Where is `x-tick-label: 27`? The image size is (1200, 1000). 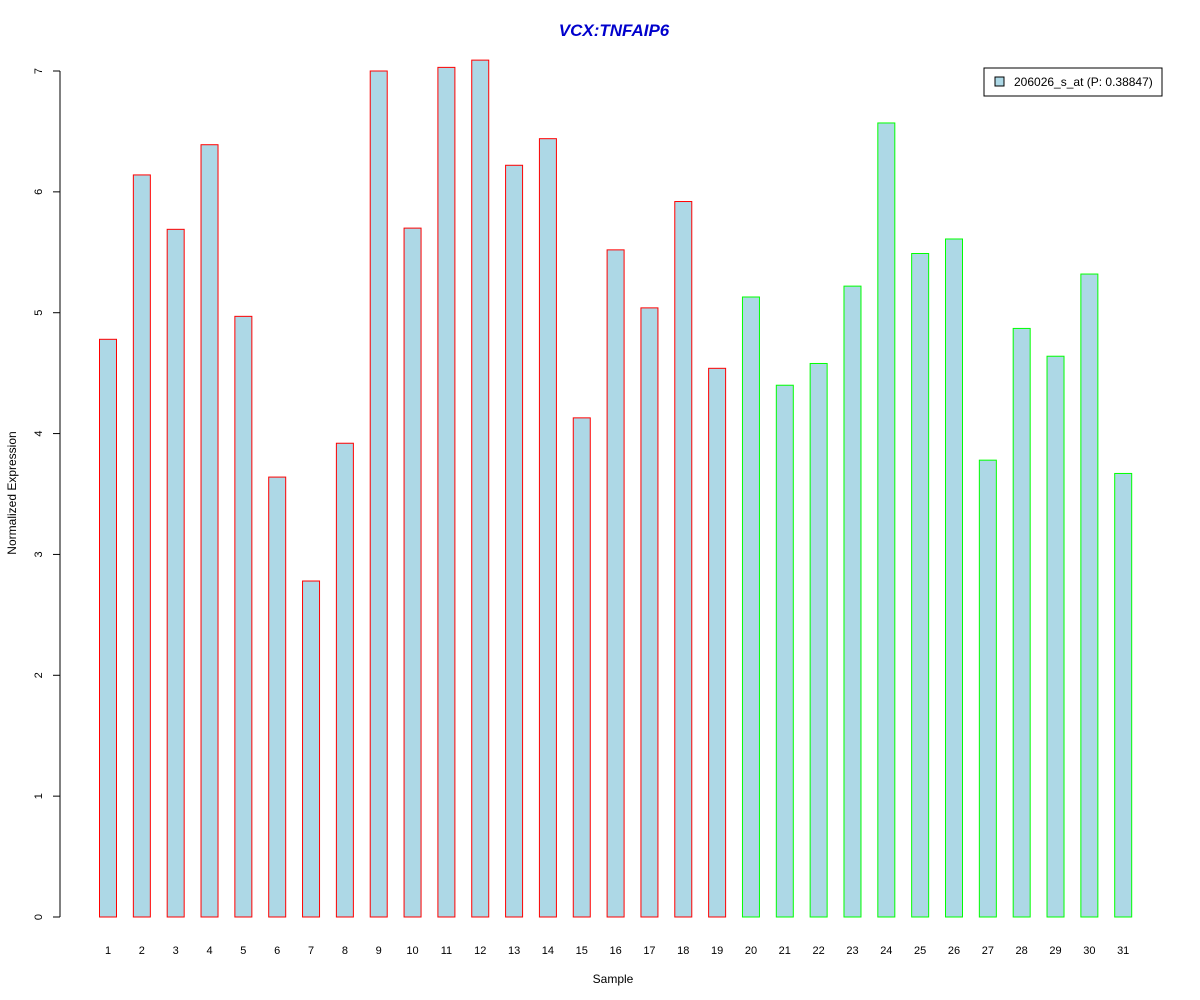
x-tick-label: 27 is located at coordinates (988, 951).